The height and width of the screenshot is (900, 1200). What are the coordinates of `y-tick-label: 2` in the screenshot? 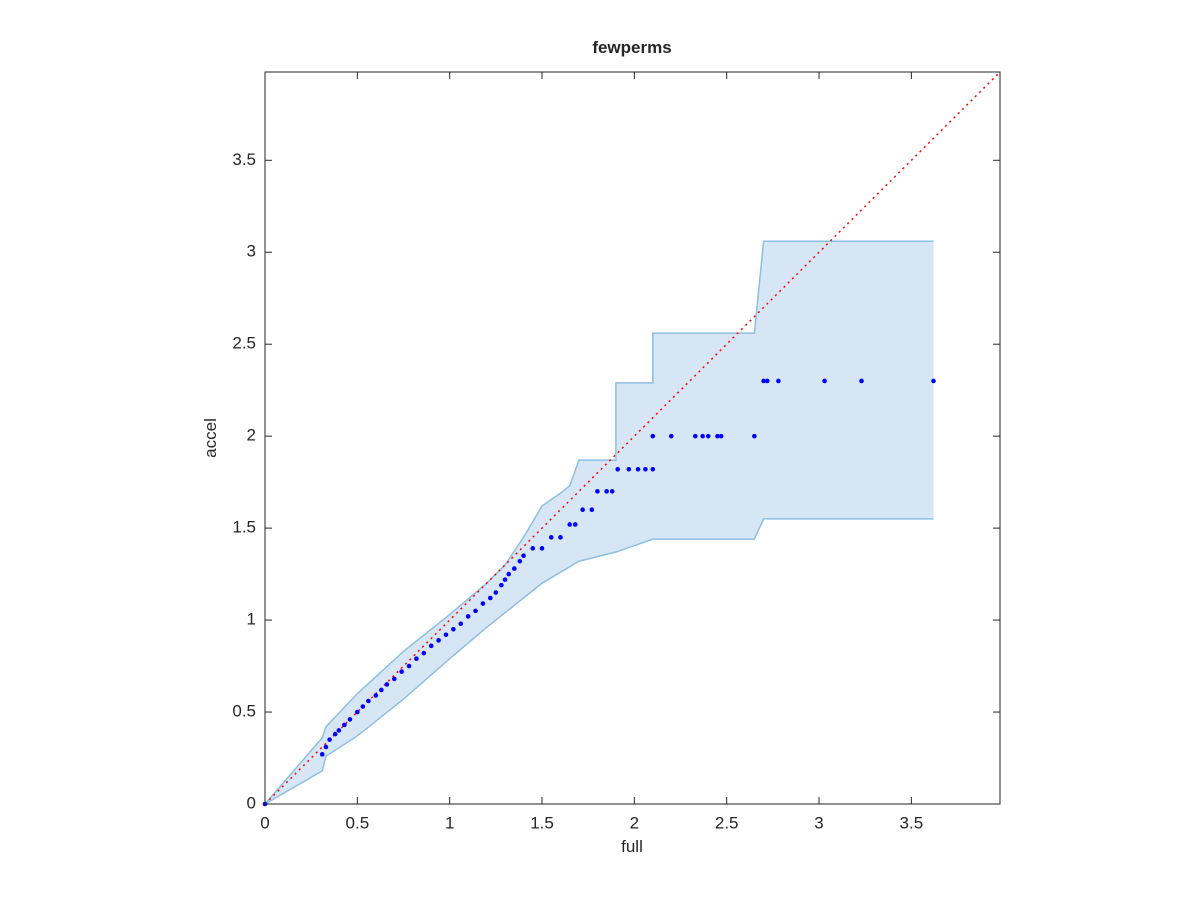 It's located at (251, 435).